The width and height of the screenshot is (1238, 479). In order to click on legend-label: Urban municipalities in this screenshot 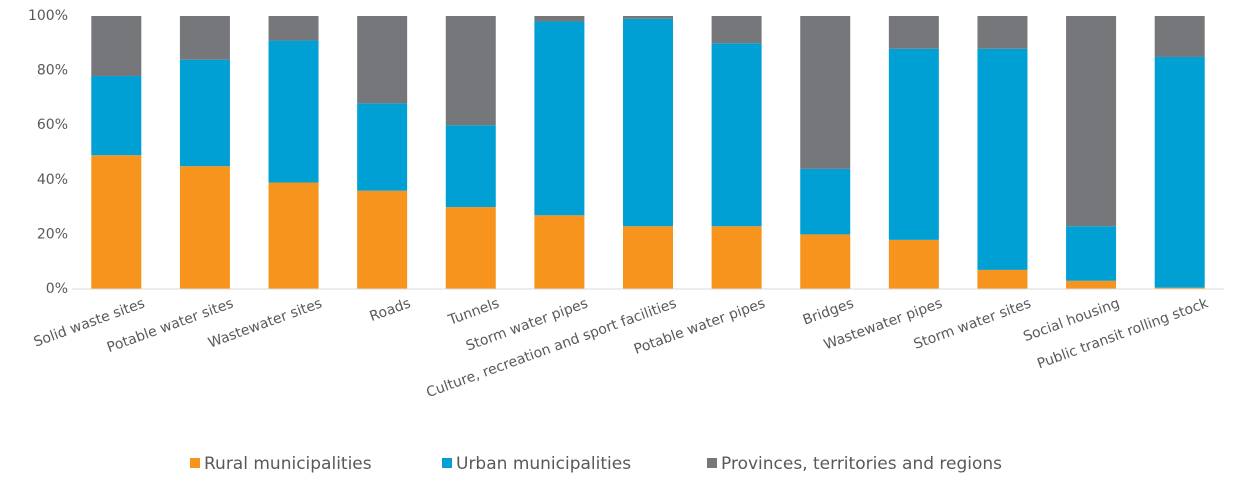, I will do `click(543, 464)`.